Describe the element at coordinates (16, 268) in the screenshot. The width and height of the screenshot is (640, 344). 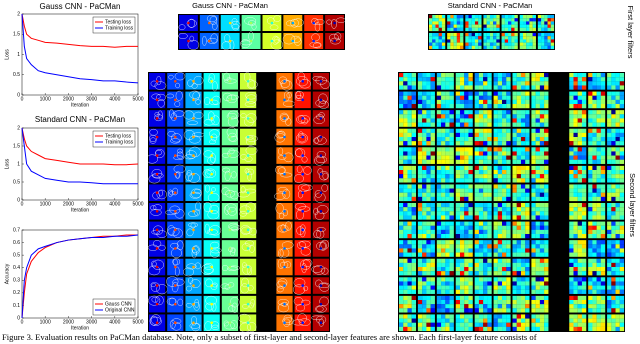
I see `y-tick-label: 0.4` at that location.